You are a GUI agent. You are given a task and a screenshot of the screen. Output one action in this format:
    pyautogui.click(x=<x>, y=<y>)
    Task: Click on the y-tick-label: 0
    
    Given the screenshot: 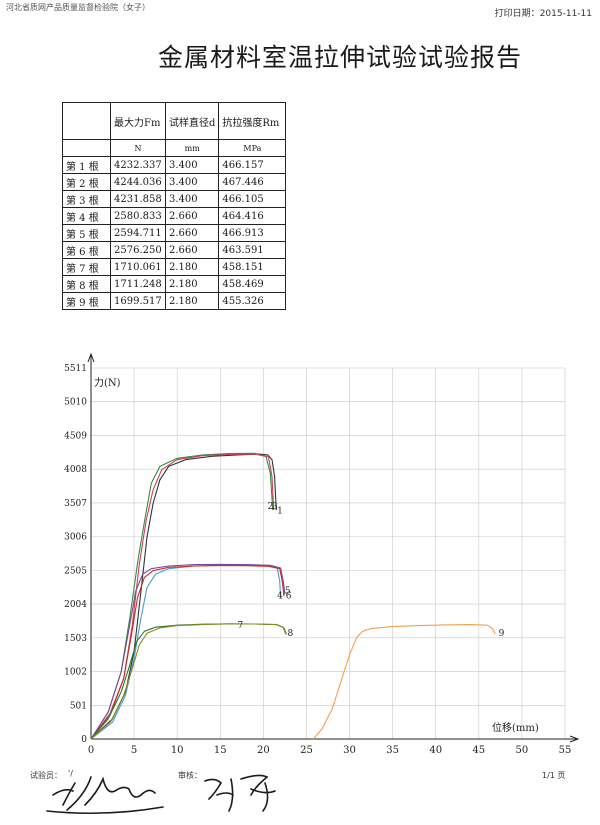 What is the action you would take?
    pyautogui.click(x=84, y=740)
    